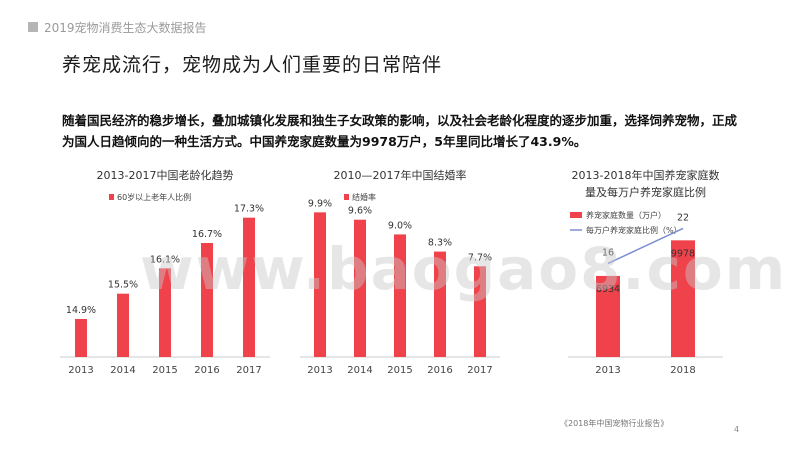 This screenshot has width=800, height=450. What do you see at coordinates (682, 370) in the screenshot?
I see `pet-tick-label: 2018` at bounding box center [682, 370].